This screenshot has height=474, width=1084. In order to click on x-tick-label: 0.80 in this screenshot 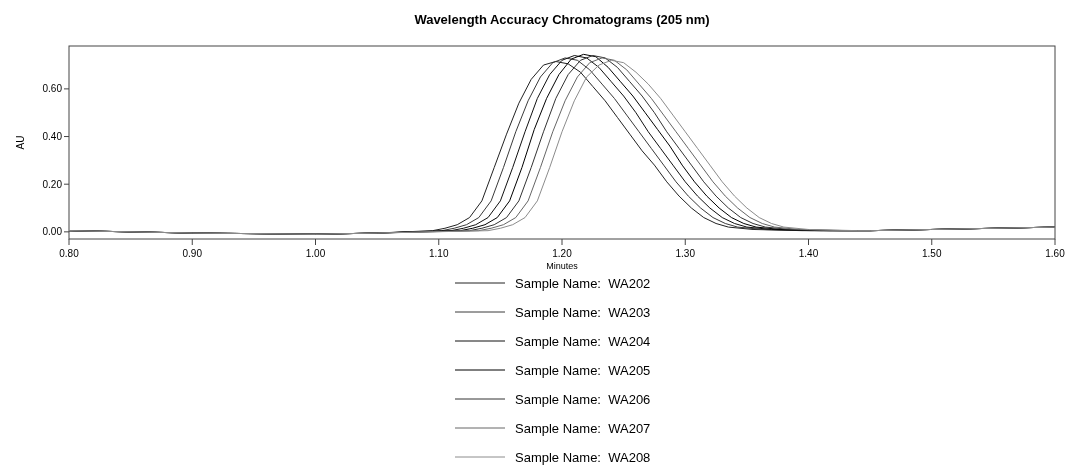, I will do `click(69, 253)`.